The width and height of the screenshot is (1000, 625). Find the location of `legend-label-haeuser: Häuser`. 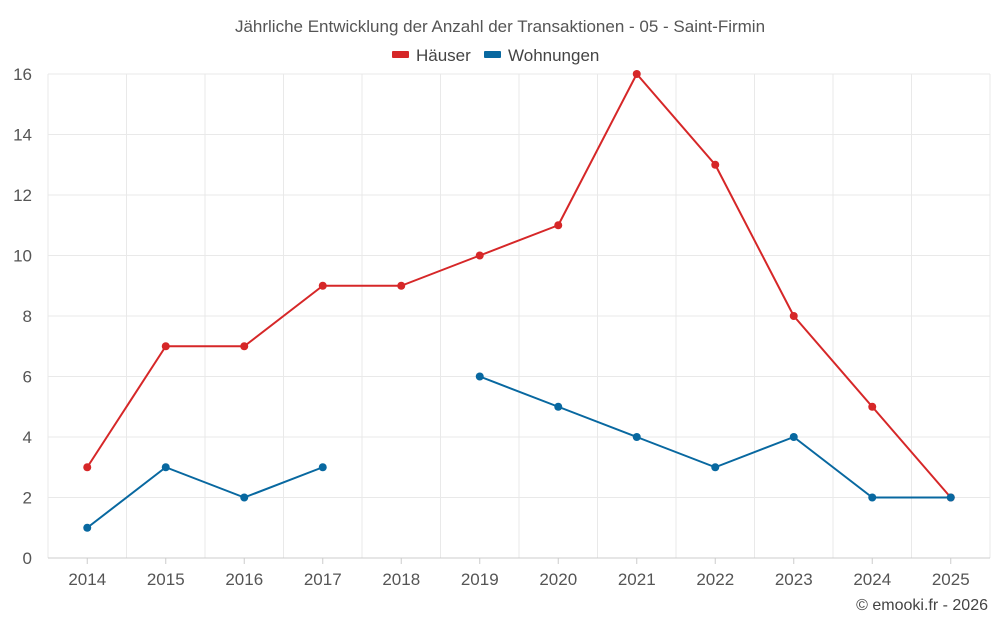

legend-label-haeuser: Häuser is located at coordinates (443, 55).